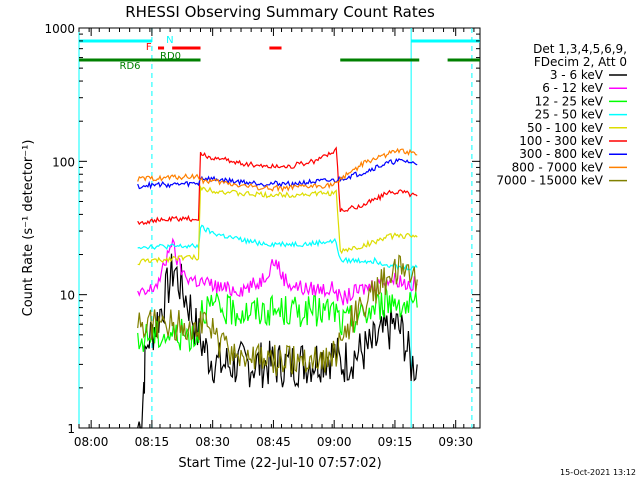 The width and height of the screenshot is (640, 480). What do you see at coordinates (71, 429) in the screenshot?
I see `y-tick-label: 1` at bounding box center [71, 429].